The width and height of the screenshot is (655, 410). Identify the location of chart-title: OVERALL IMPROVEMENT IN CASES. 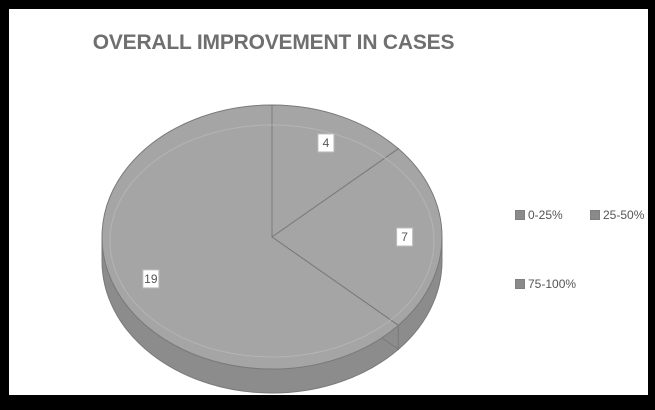
(273, 42).